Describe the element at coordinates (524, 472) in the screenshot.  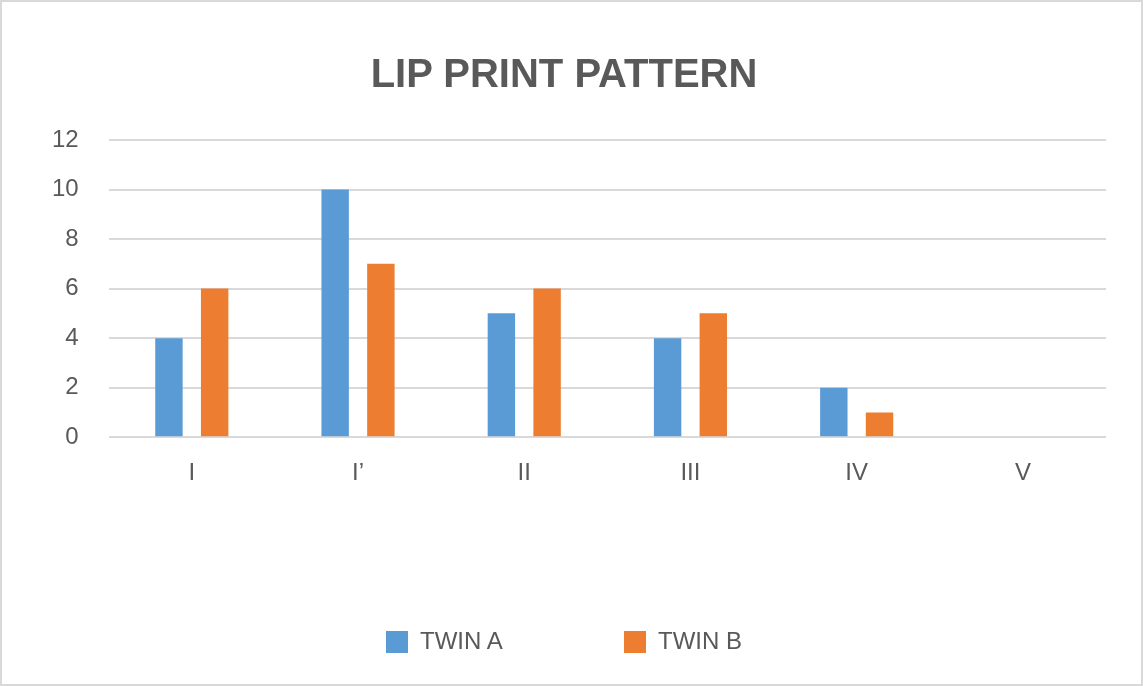
I see `x-tick-label: II` at that location.